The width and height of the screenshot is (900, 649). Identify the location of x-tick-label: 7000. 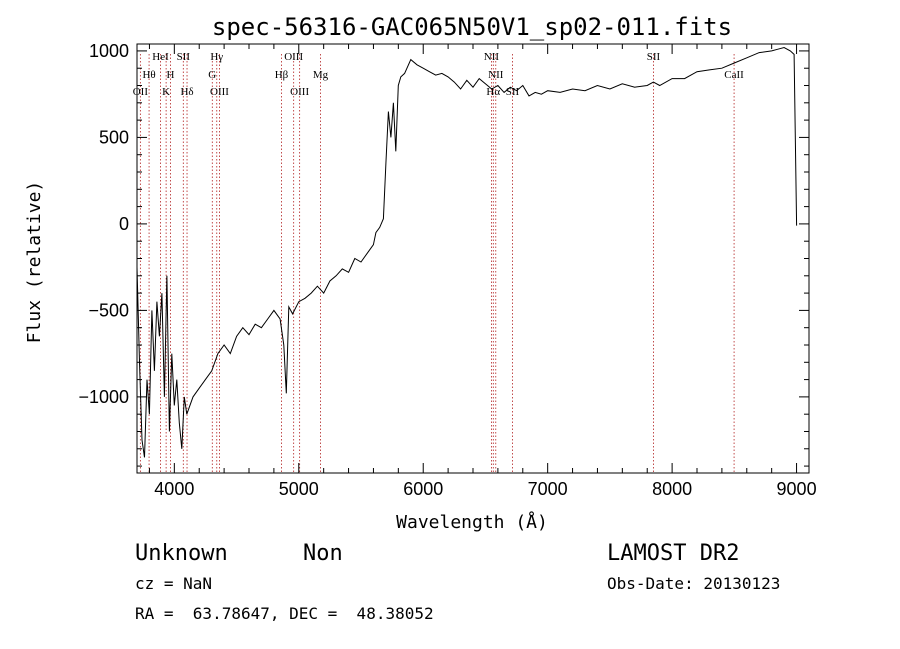
(548, 489).